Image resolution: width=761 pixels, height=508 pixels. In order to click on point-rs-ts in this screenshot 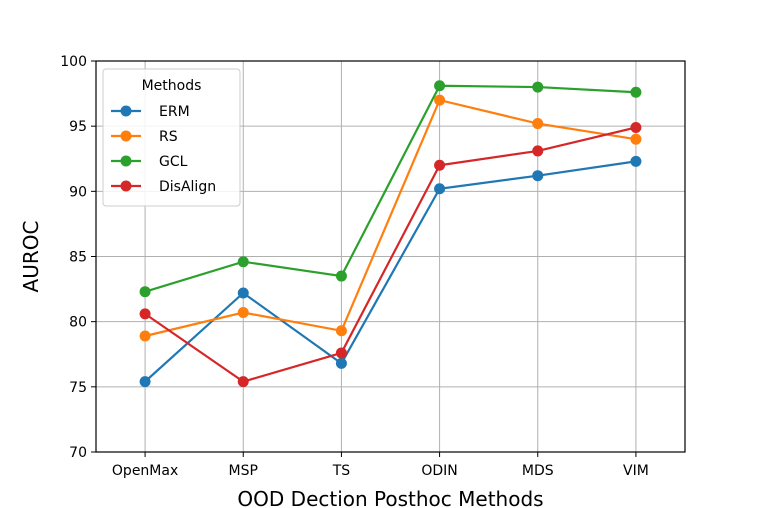, I will do `click(341, 331)`.